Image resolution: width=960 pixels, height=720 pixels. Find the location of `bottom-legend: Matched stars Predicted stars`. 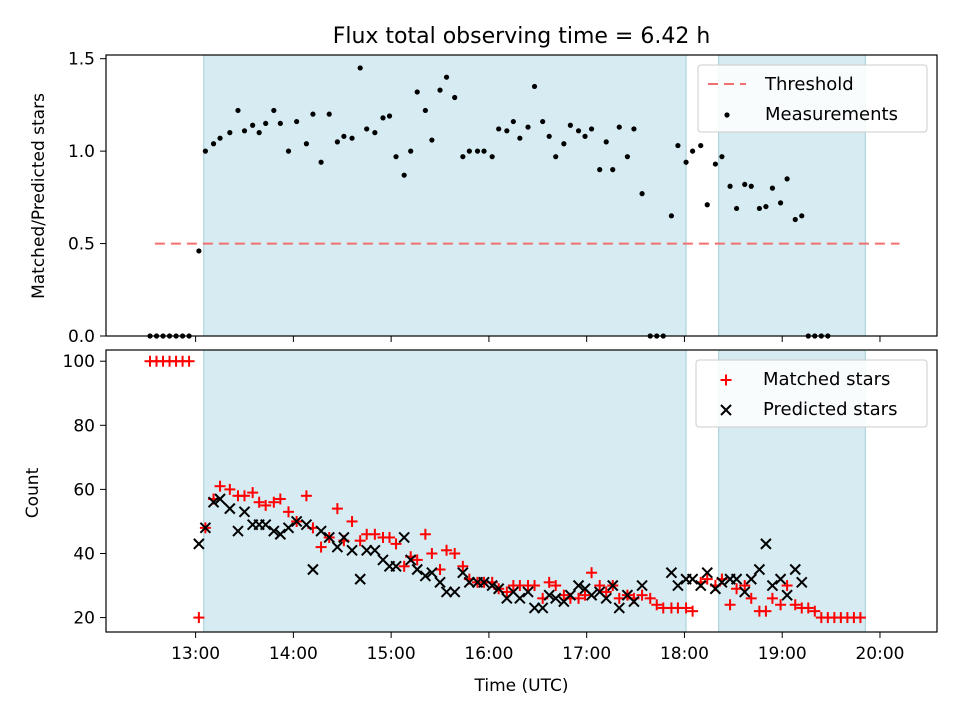

bottom-legend: Matched stars Predicted stars is located at coordinates (811, 393).